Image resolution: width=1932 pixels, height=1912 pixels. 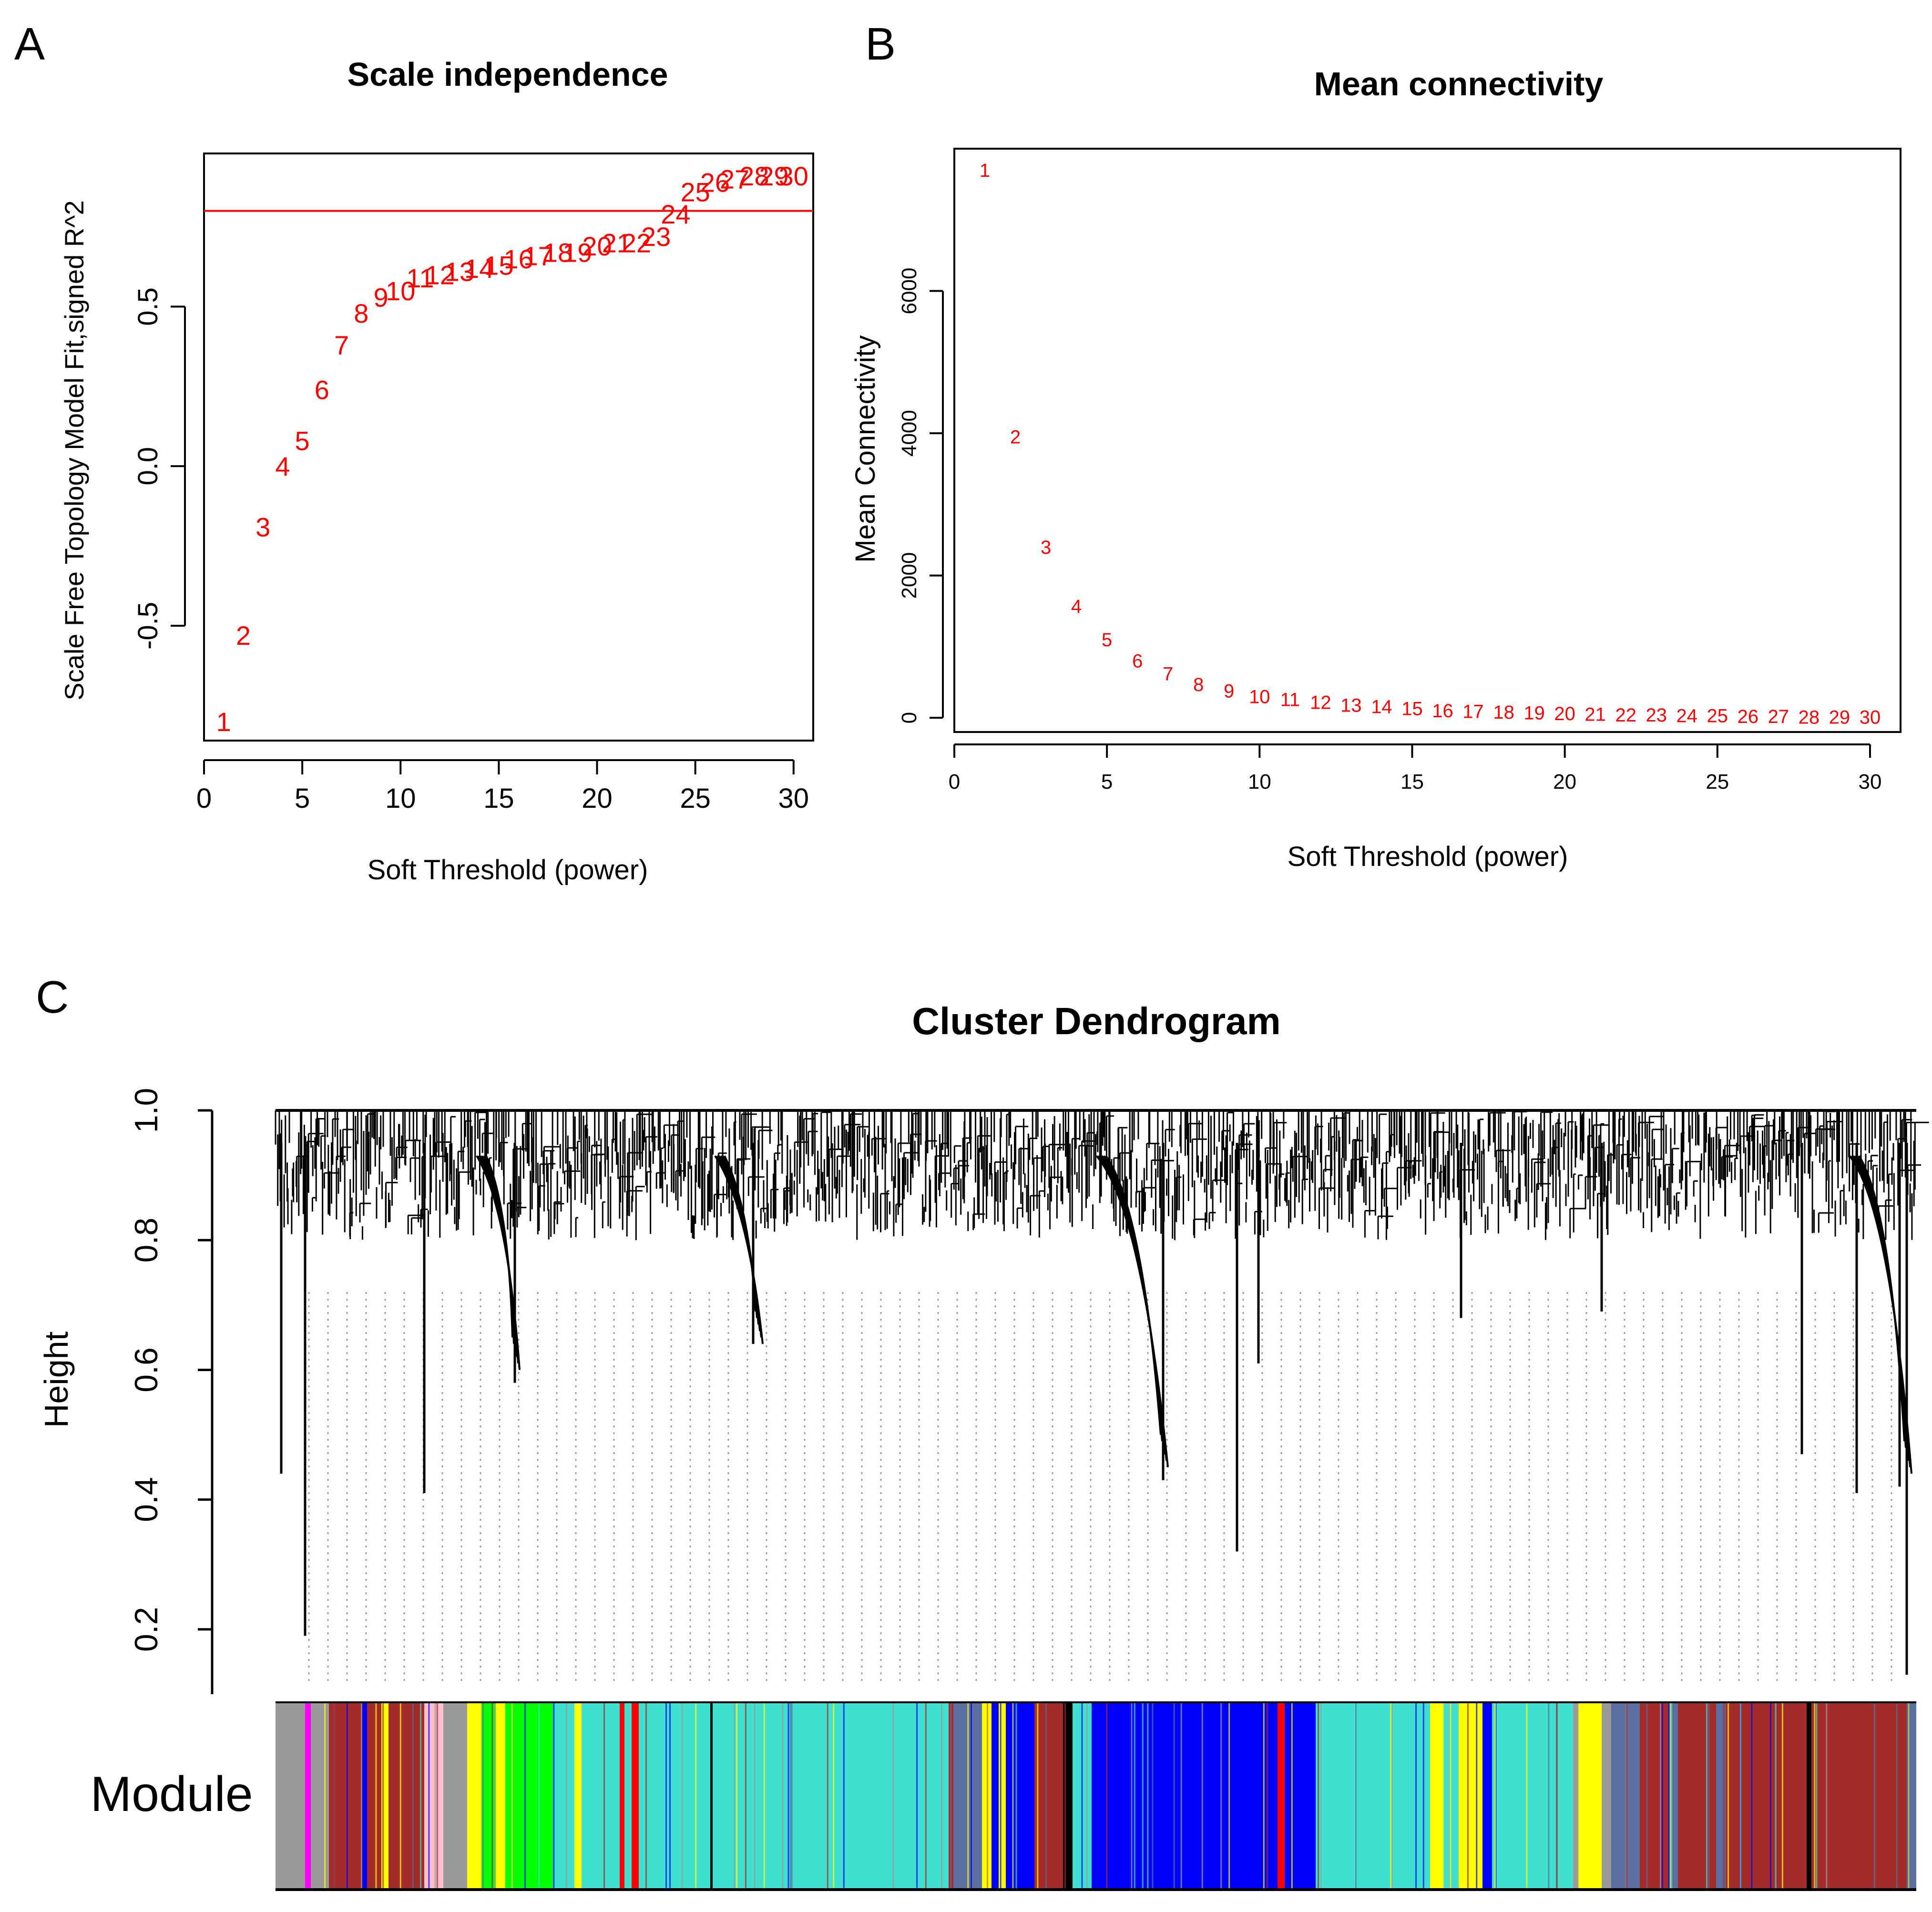 I want to click on chart-b-point-label: 23, so click(x=1656, y=715).